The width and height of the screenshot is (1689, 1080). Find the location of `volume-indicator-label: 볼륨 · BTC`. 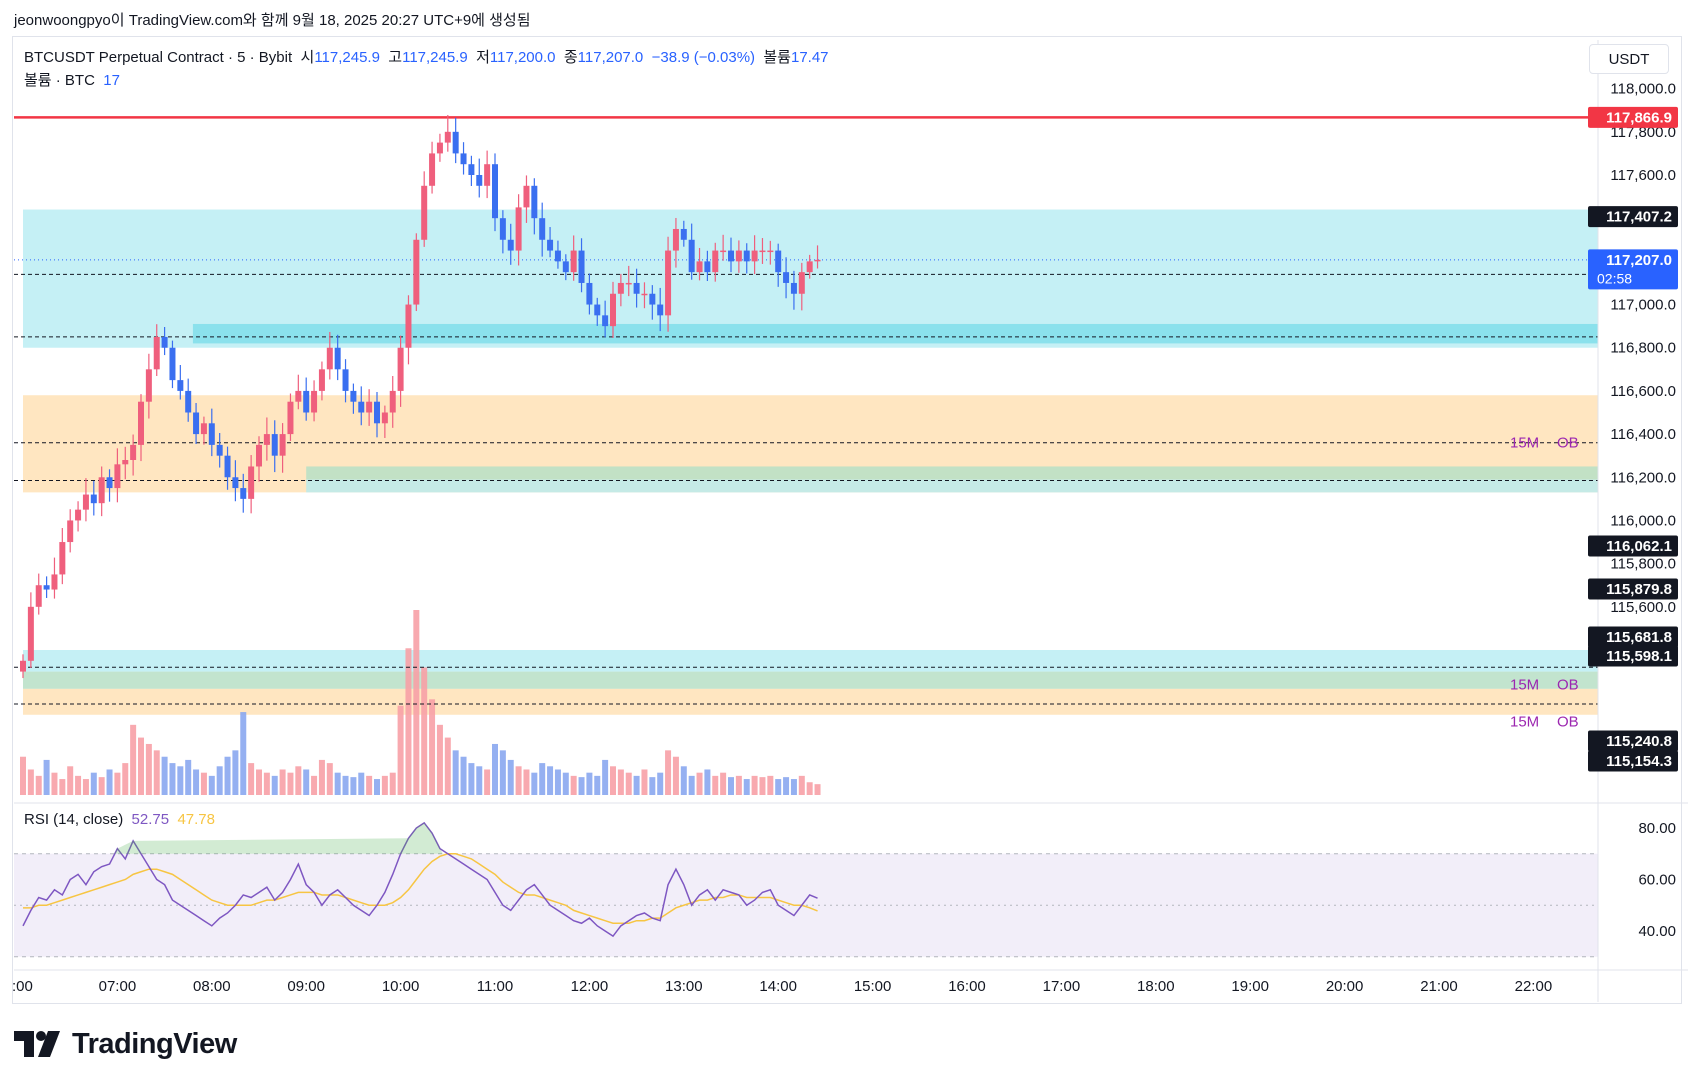

volume-indicator-label: 볼륨 · BTC is located at coordinates (59, 80).